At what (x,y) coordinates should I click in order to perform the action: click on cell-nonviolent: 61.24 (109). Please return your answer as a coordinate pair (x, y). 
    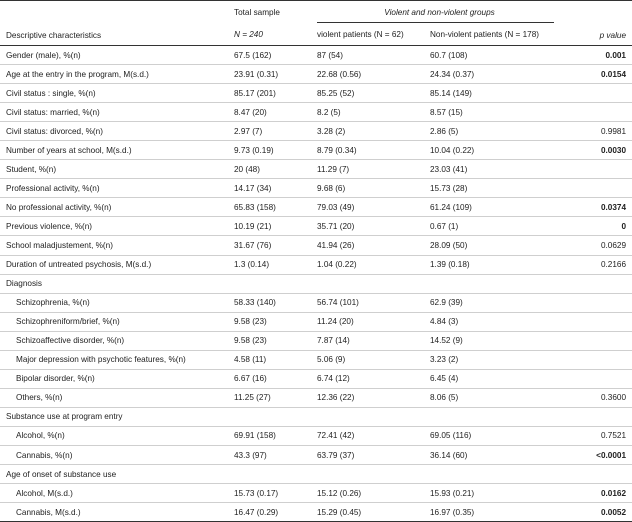
    Looking at the image, I should click on (493, 207).